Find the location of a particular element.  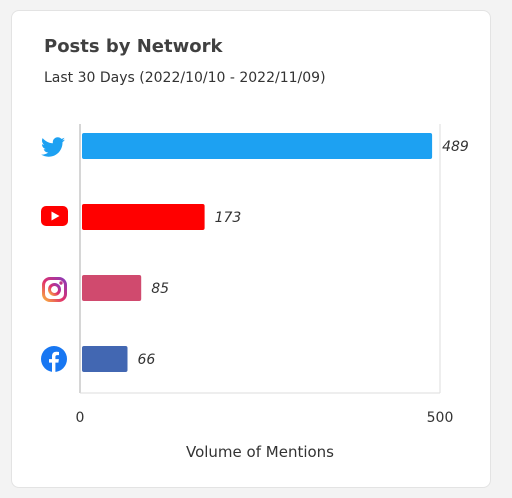

chart-title: Posts by Network is located at coordinates (133, 46).